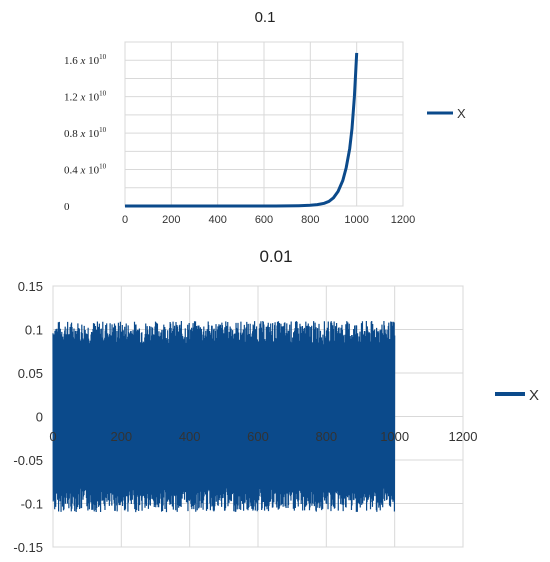 This screenshot has width=550, height=562. I want to click on y-tick-label: -0.05, so click(28, 460).